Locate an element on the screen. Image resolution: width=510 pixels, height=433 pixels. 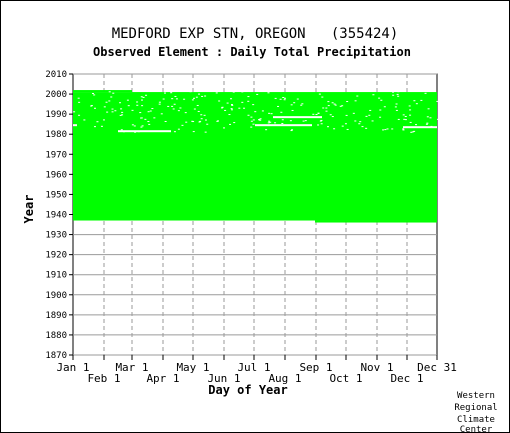
y-tick-label: 1970 is located at coordinates (56, 155).